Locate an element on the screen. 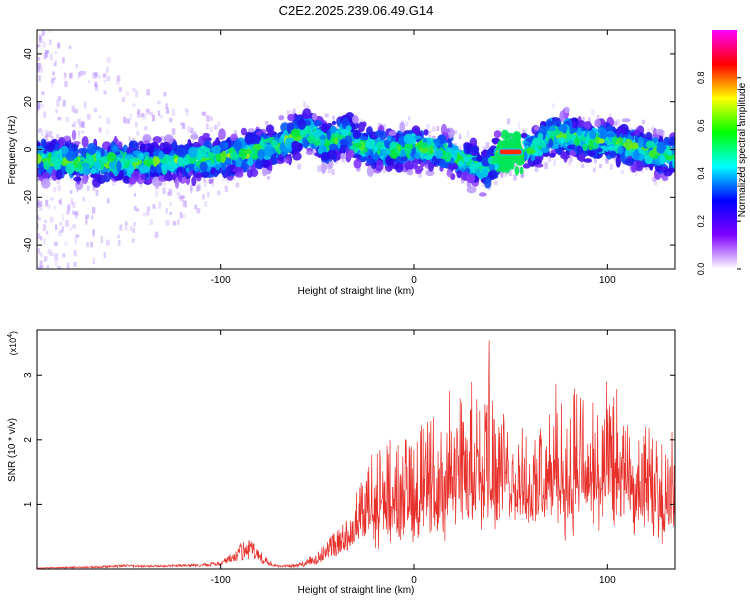 The image size is (750, 600). spectrogram-x-tick-label: 0 is located at coordinates (414, 280).